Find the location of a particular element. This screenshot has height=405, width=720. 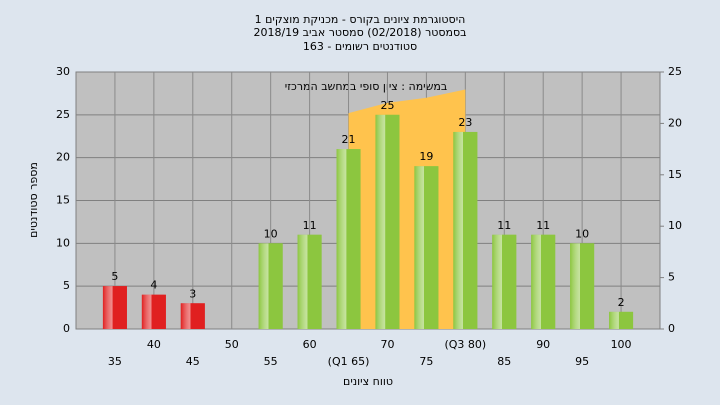

annotation: במשימה : ציון סופי במחשב המרכזי is located at coordinates (366, 86).